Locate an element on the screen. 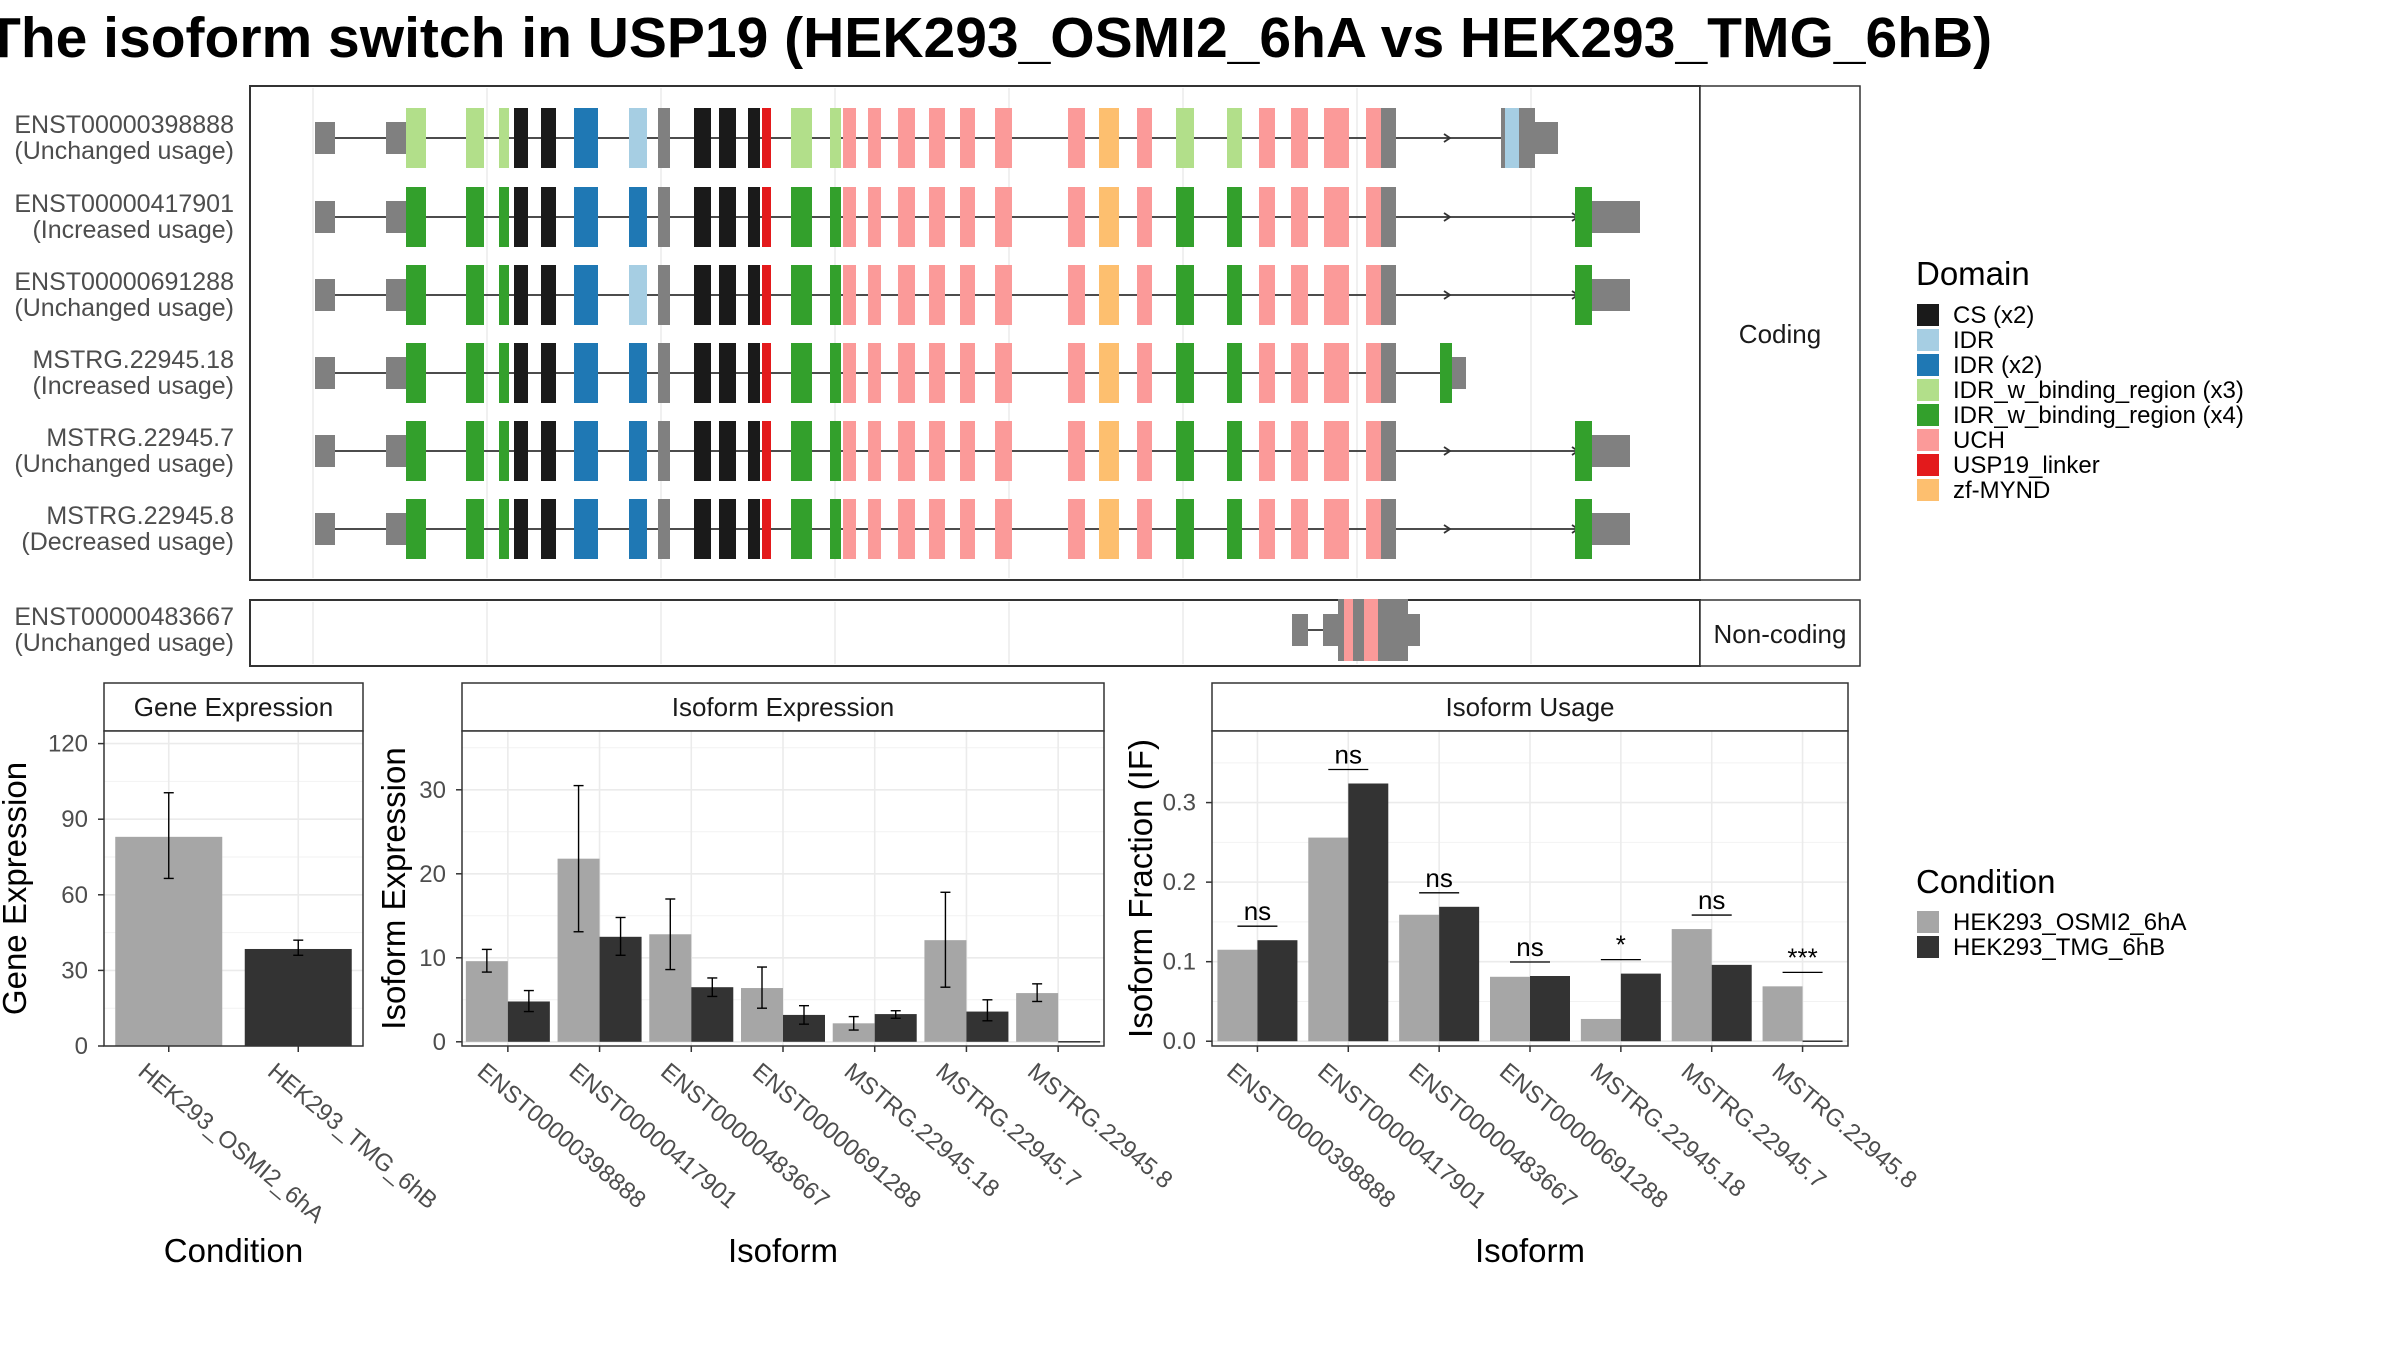  x-tick-label: ENST00000417901 is located at coordinates (653, 1136).